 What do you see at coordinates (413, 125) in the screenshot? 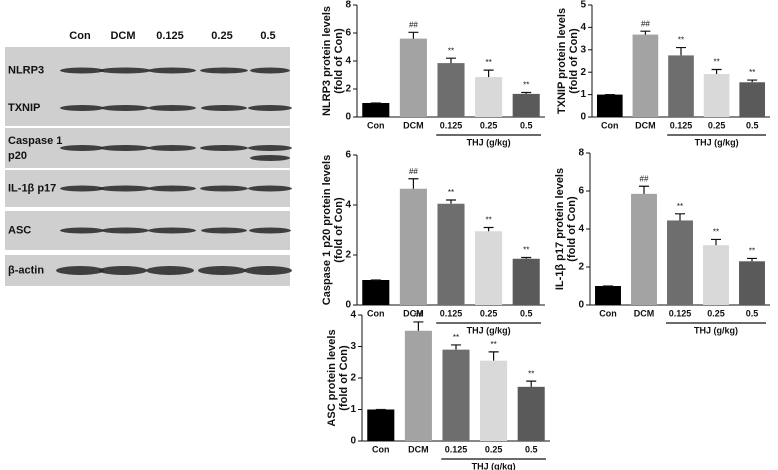
I see `x-tick-label: DCM` at bounding box center [413, 125].